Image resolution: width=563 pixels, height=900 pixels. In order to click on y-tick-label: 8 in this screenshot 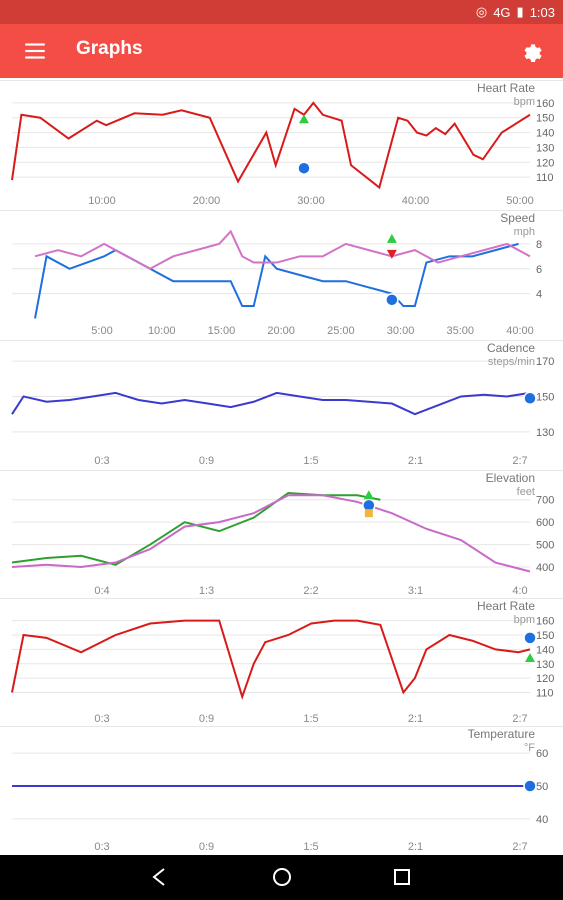, I will do `click(539, 245)`.